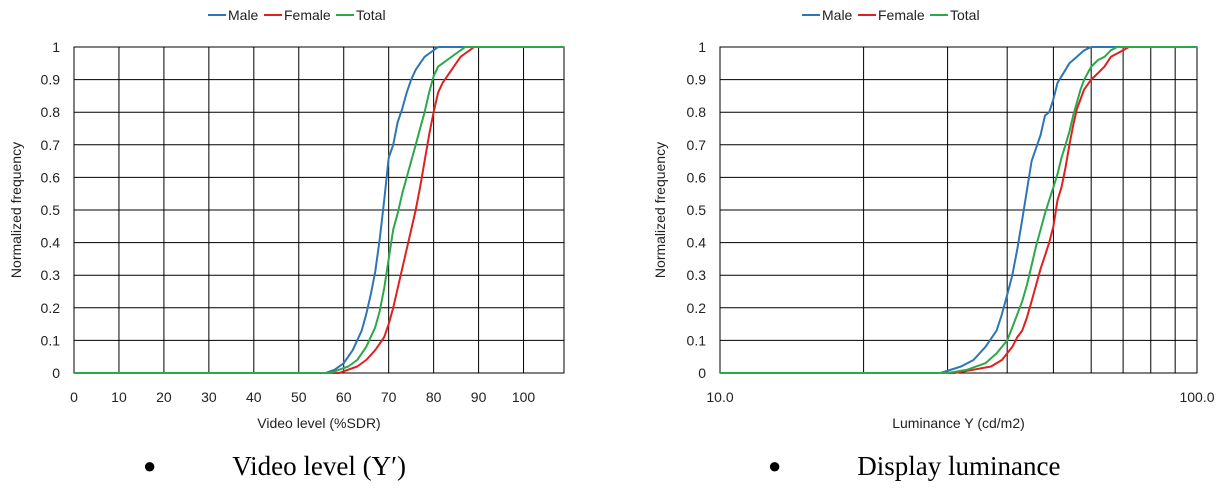  Describe the element at coordinates (901, 15) in the screenshot. I see `chart2-legend-label-female: Female` at that location.